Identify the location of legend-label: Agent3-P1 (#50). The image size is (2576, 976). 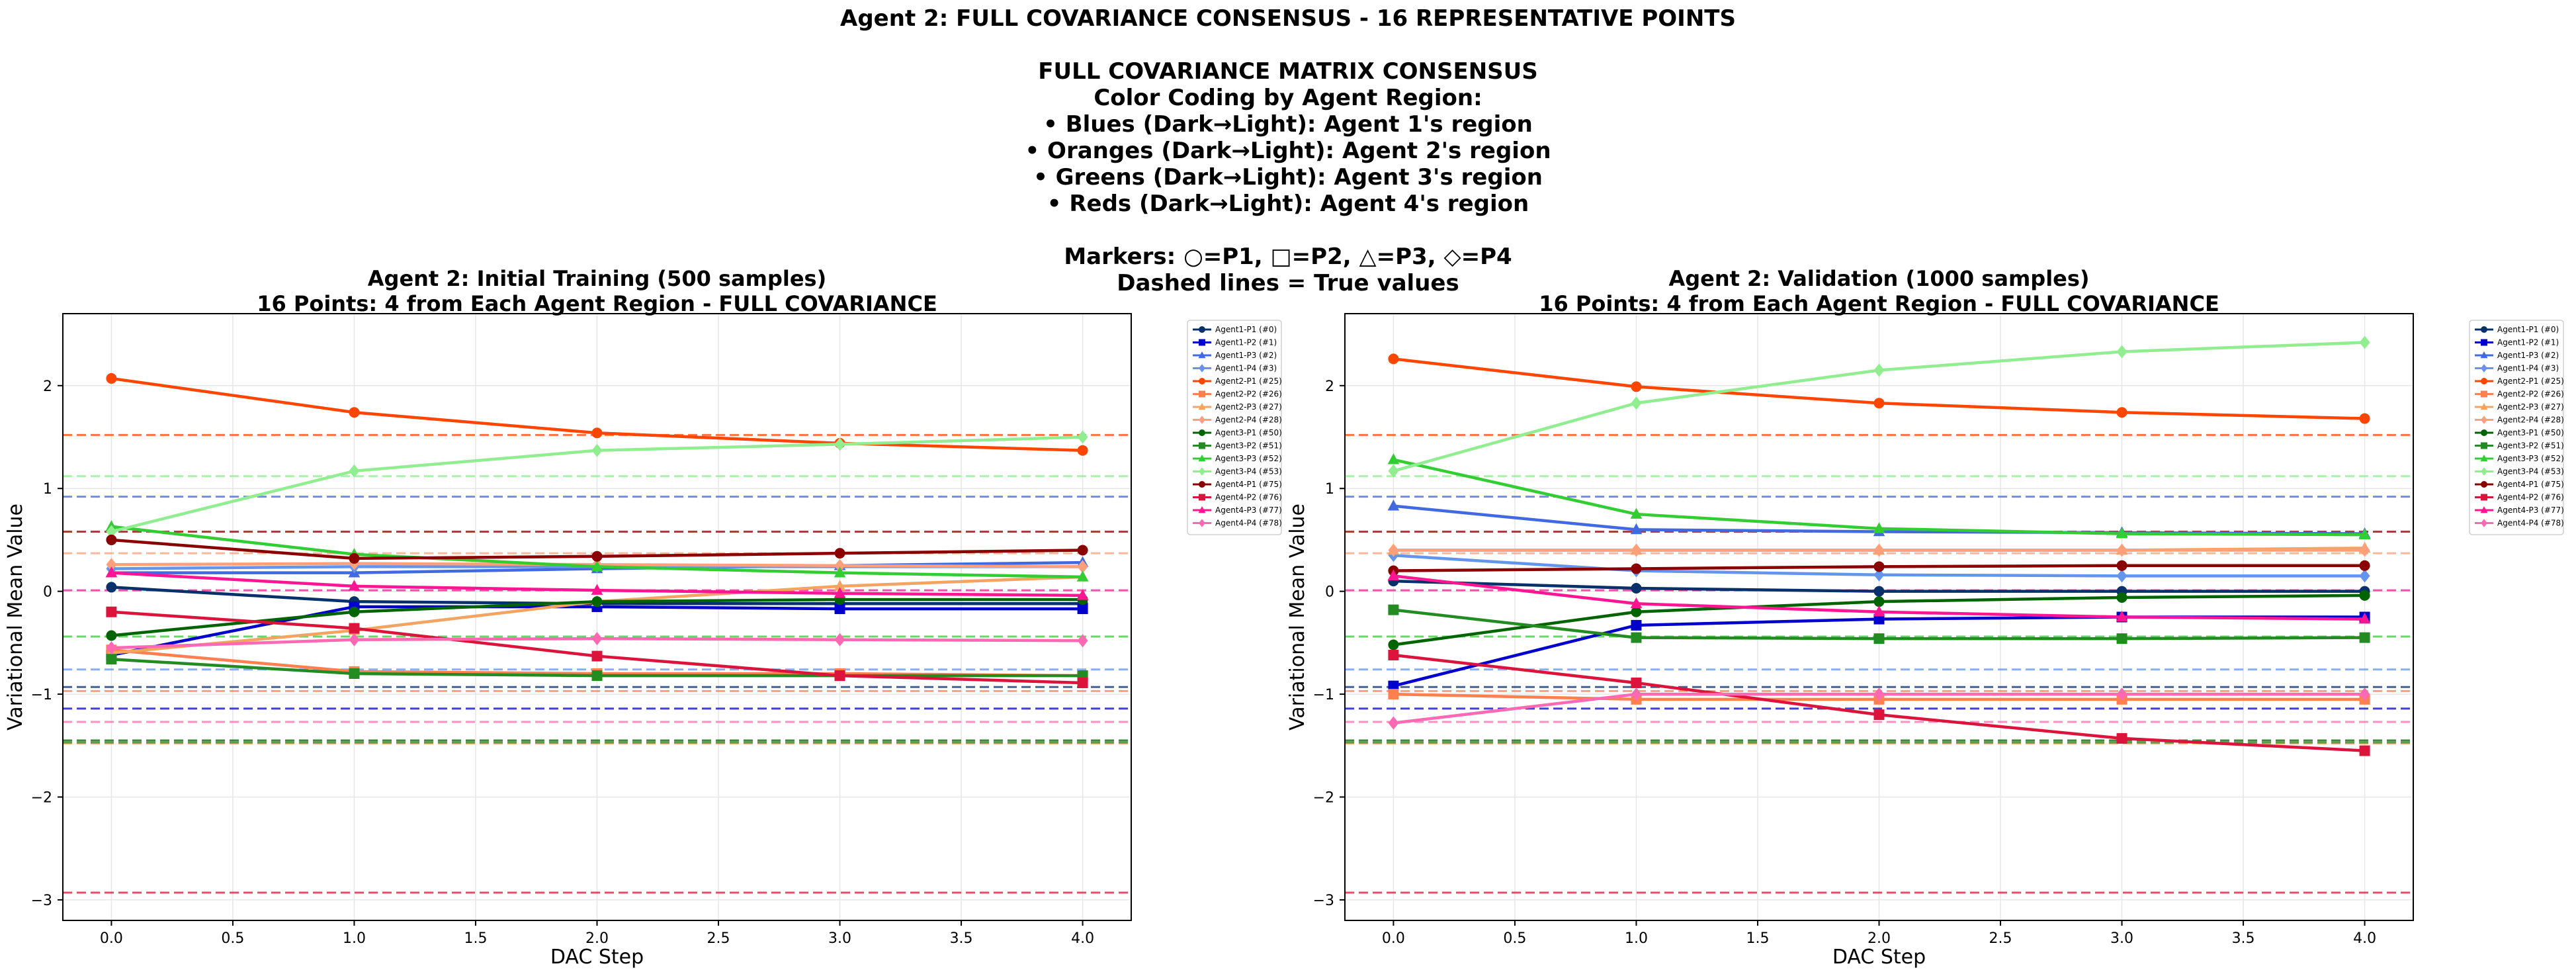
(2530, 432).